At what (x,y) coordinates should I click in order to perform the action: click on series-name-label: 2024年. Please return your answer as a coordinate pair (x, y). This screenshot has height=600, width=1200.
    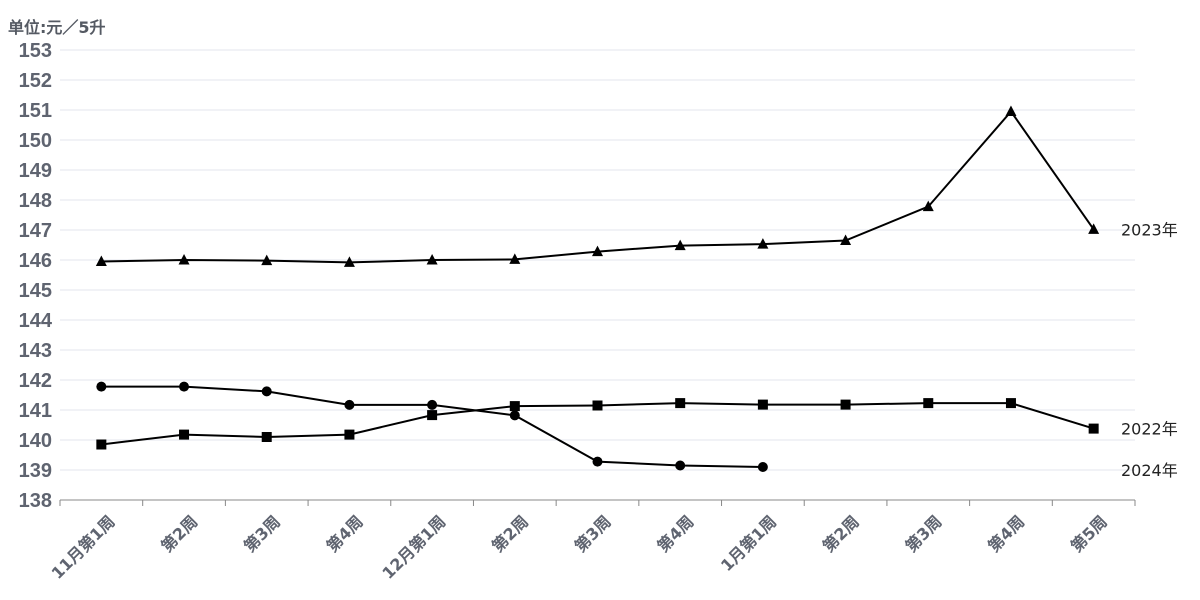
    Looking at the image, I should click on (1149, 470).